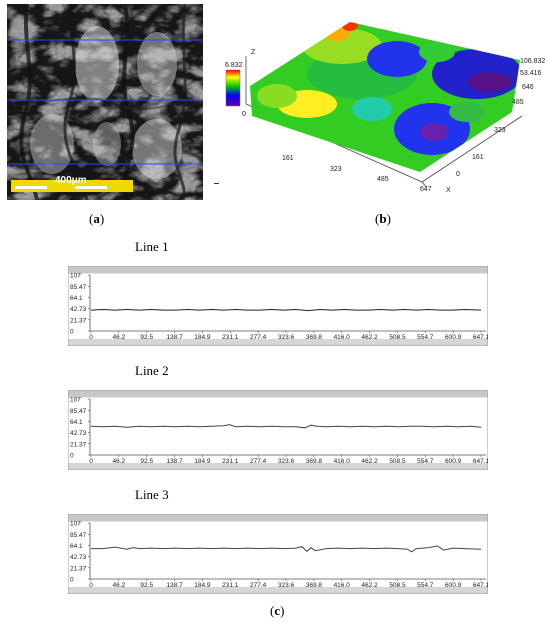  What do you see at coordinates (532, 61) in the screenshot?
I see `z-tick-0: 106.832` at bounding box center [532, 61].